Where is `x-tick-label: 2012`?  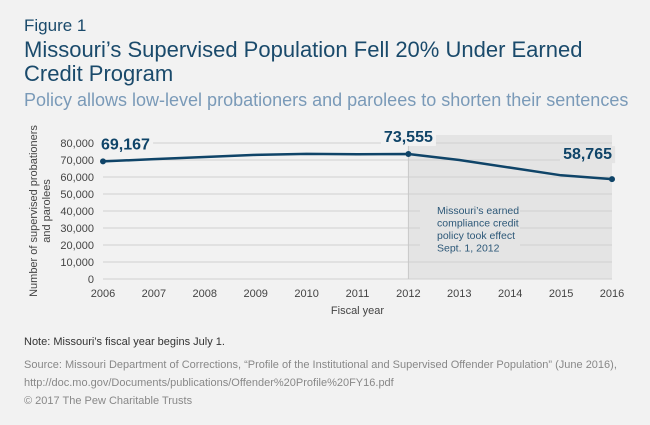 x-tick-label: 2012 is located at coordinates (408, 294).